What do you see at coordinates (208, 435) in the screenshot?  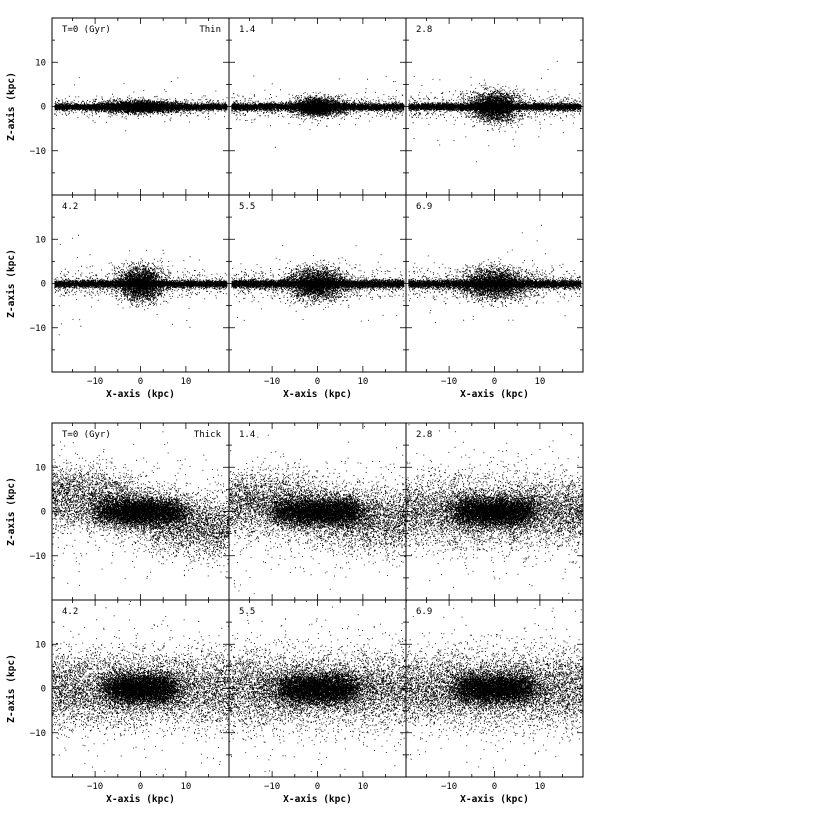 I see `panel-component-label: Thick` at bounding box center [208, 435].